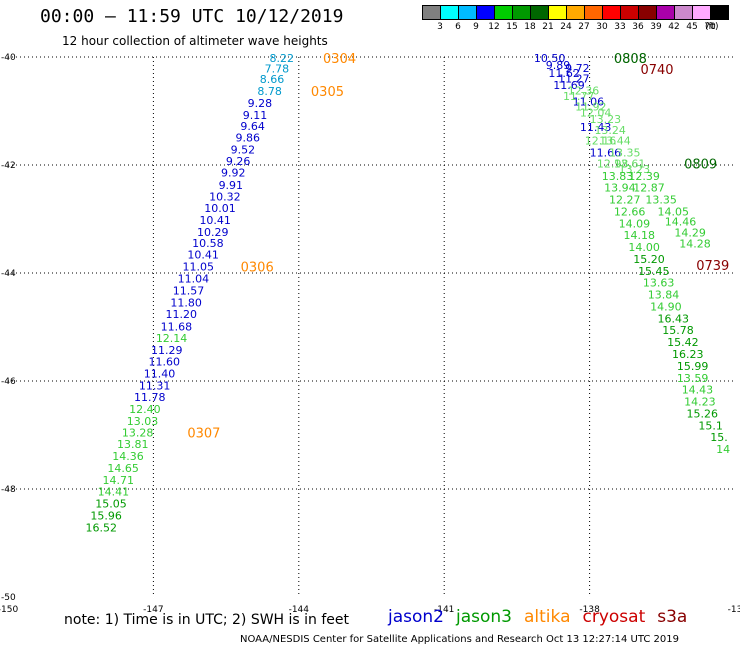 This screenshot has width=740, height=650. Describe the element at coordinates (299, 610) in the screenshot. I see `x-tick-label: -144` at that location.